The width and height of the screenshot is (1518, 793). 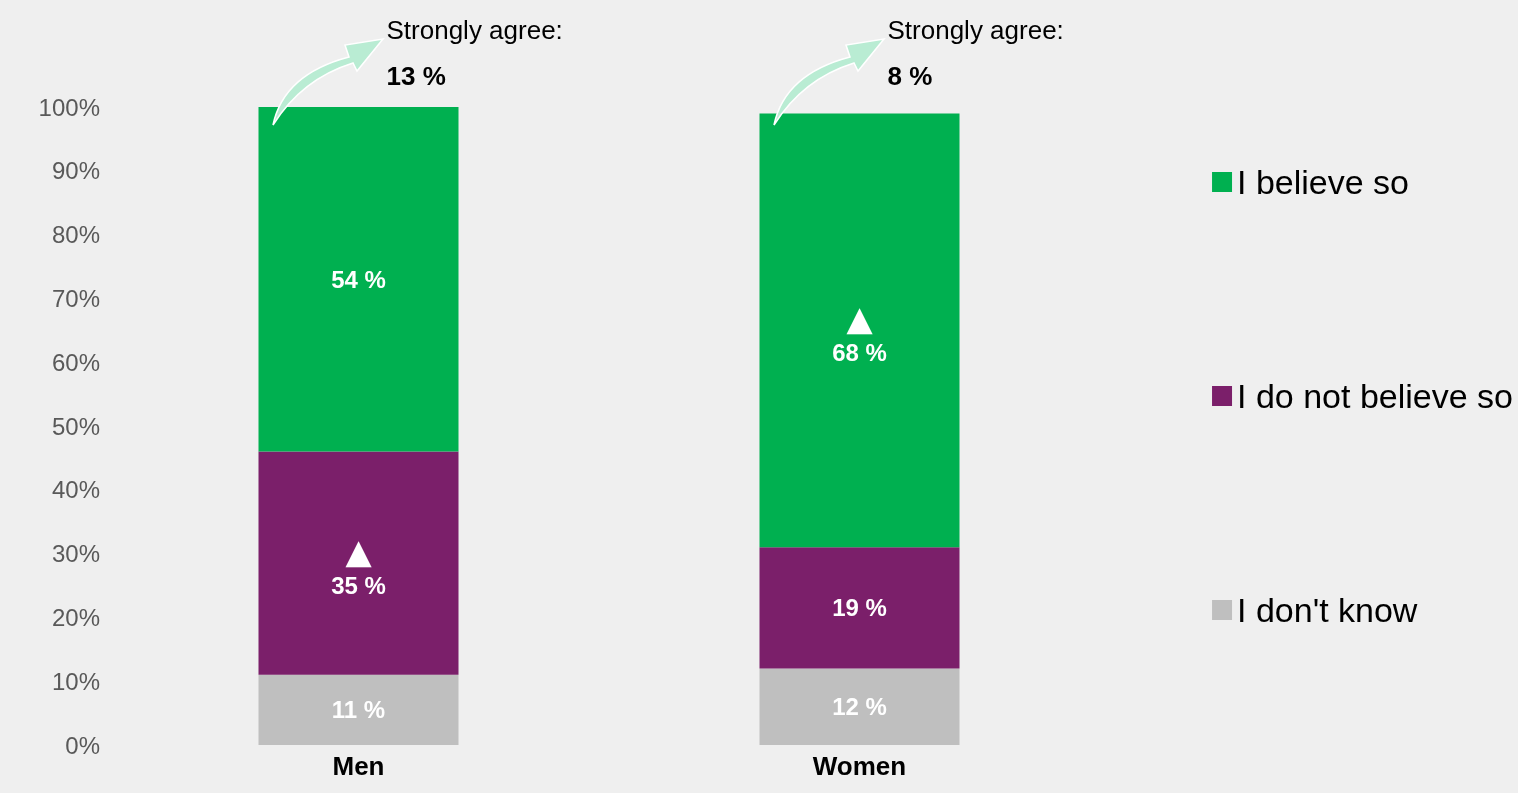 I want to click on y-tick-label: 20%, so click(x=75, y=617).